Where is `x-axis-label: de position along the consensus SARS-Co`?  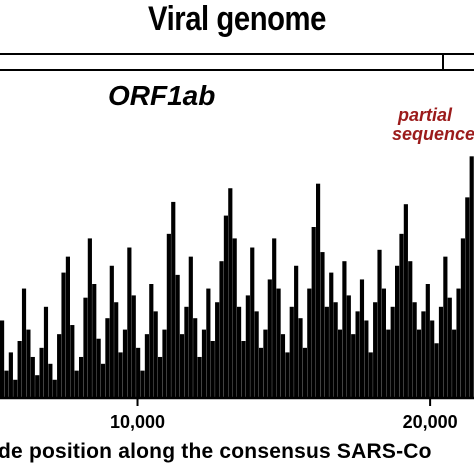 x-axis-label: de position along the consensus SARS-Co is located at coordinates (216, 451).